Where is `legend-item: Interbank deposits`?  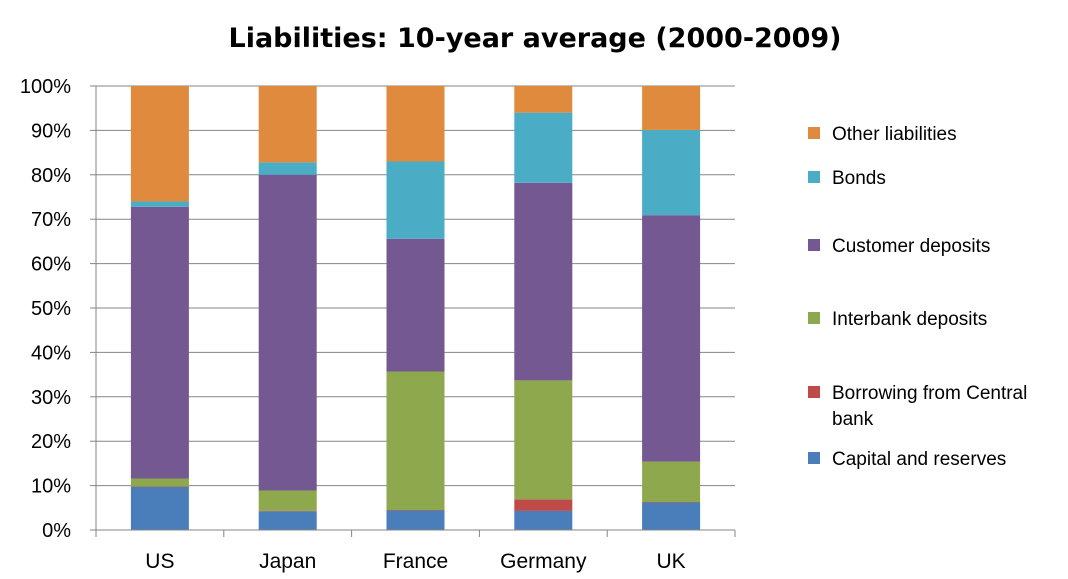 legend-item: Interbank deposits is located at coordinates (897, 319).